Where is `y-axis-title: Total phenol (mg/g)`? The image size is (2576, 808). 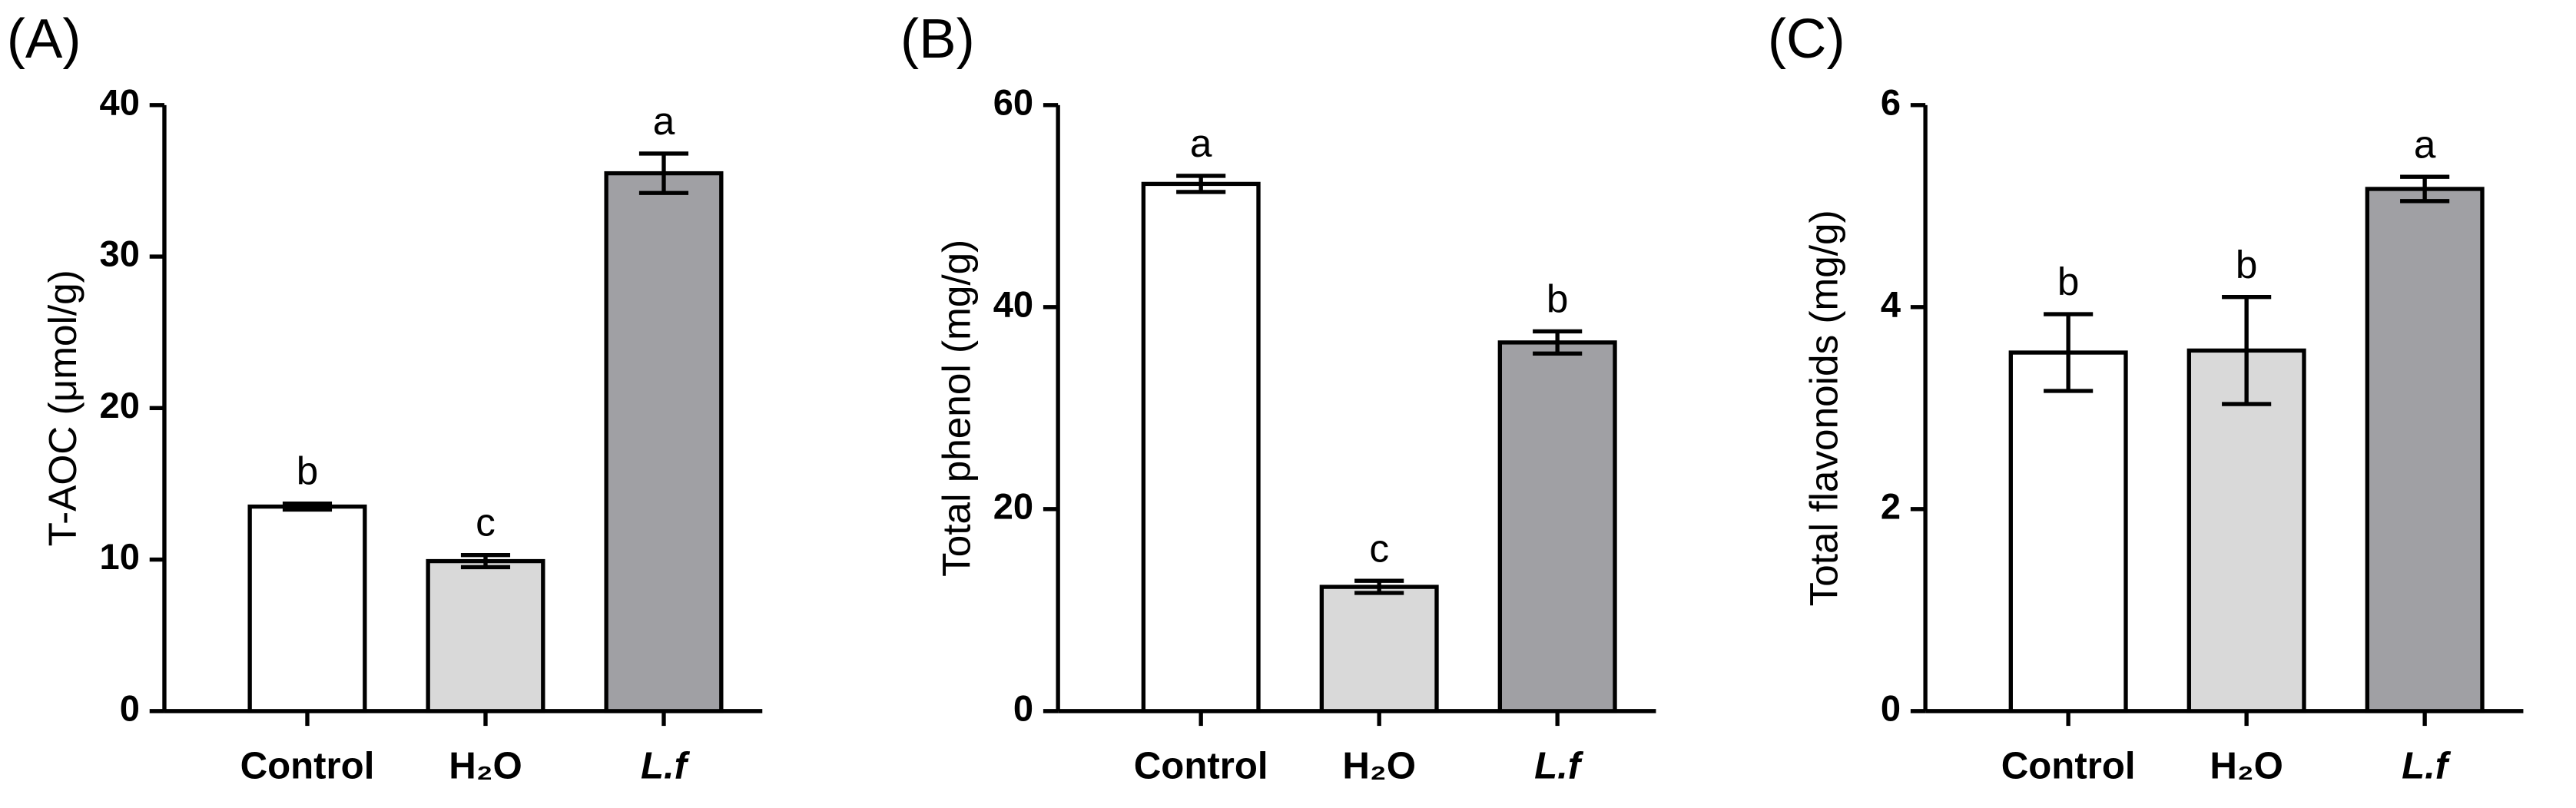
y-axis-title: Total phenol (mg/g) is located at coordinates (956, 409).